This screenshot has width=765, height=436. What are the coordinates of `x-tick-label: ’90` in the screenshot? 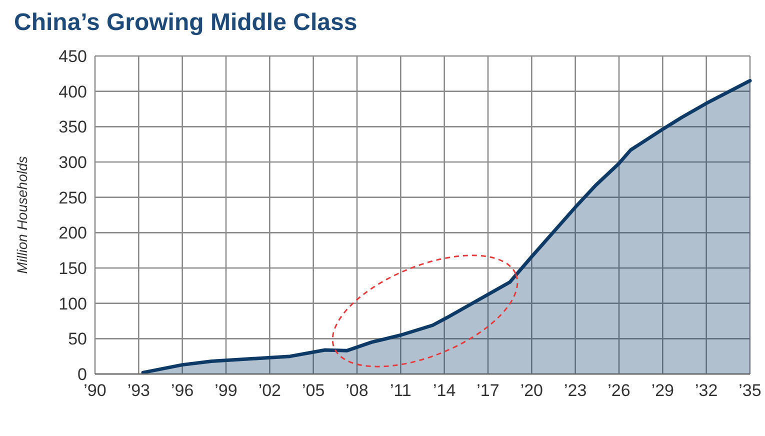 It's located at (95, 390).